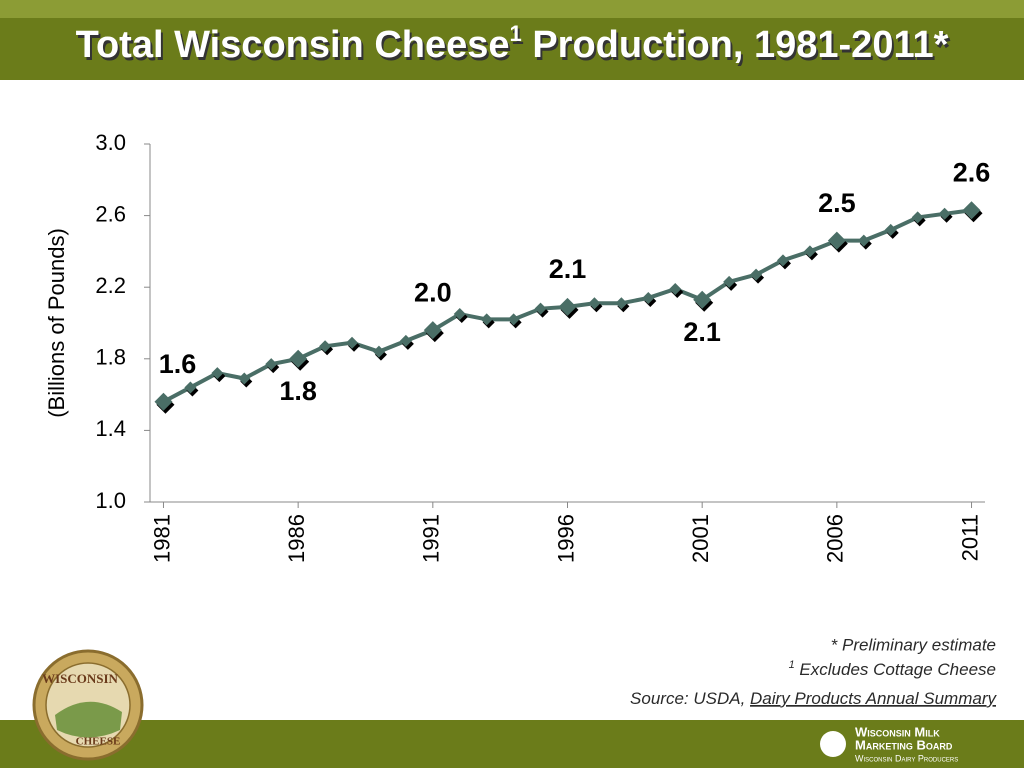 This screenshot has height=768, width=1024. What do you see at coordinates (110, 213) in the screenshot?
I see `y-tick-label: 2.6` at bounding box center [110, 213].